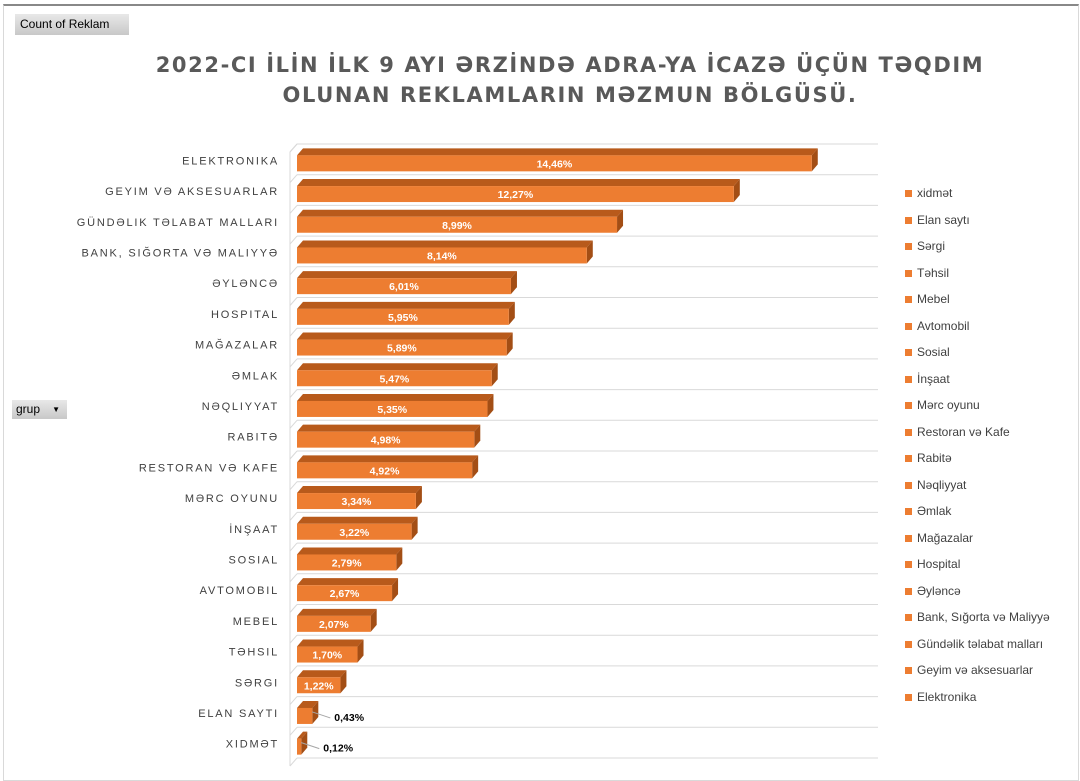  Describe the element at coordinates (354, 533) in the screenshot. I see `data-label: 3,22%` at that location.